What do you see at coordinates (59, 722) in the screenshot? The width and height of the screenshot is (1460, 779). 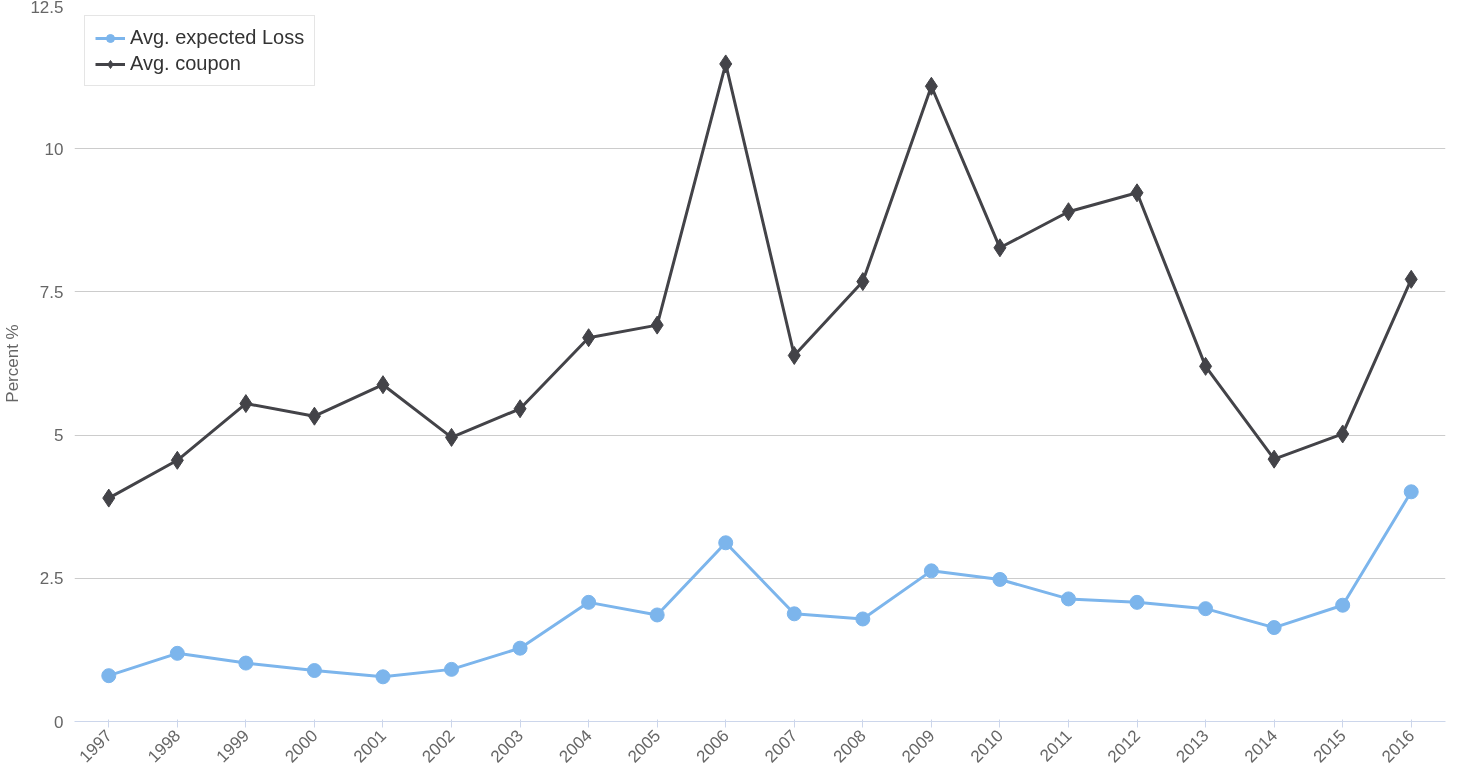 I see `y-tick-label: 0` at bounding box center [59, 722].